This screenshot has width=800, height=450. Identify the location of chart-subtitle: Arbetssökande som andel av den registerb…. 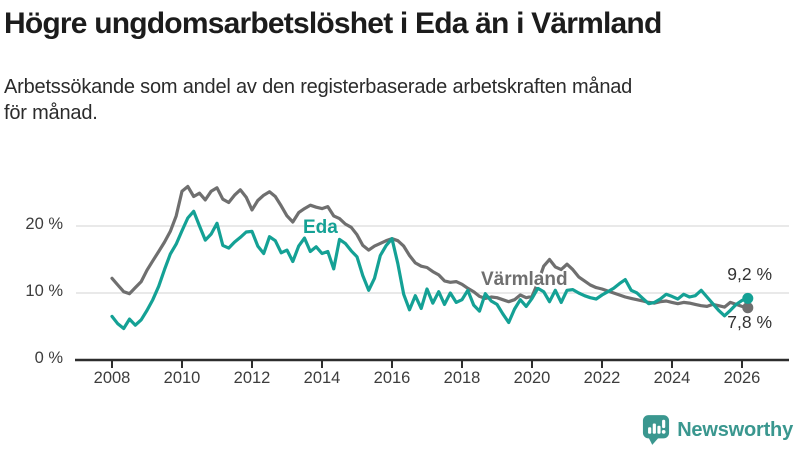
(394, 100).